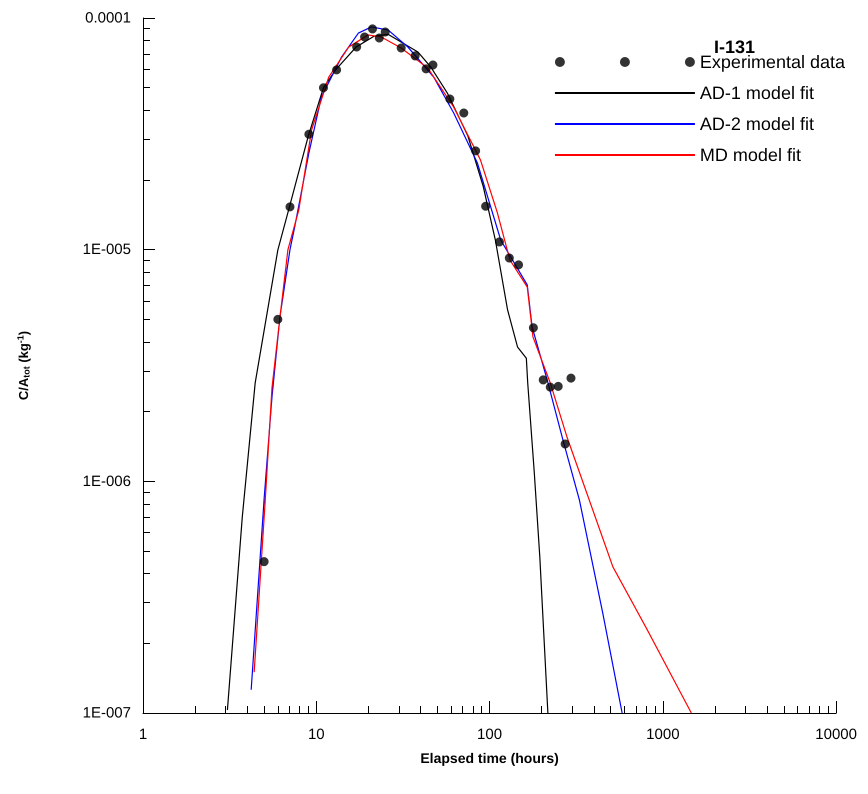  I want to click on x-tick-label: 10, so click(316, 734).